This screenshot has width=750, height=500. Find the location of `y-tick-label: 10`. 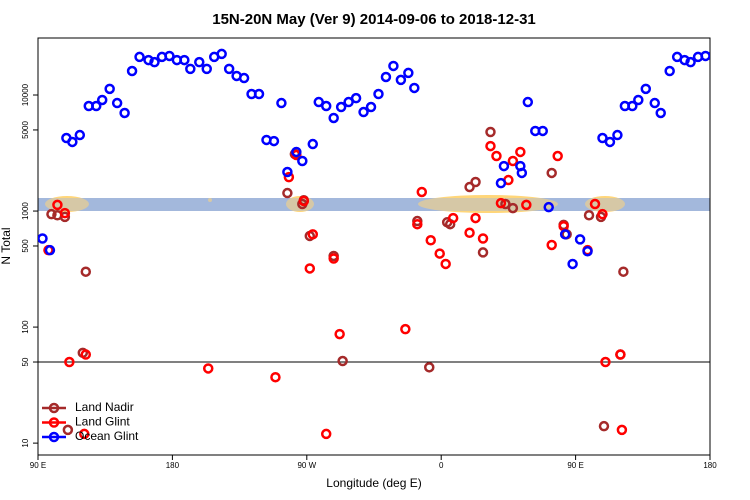

y-tick-label: 10 is located at coordinates (25, 442).